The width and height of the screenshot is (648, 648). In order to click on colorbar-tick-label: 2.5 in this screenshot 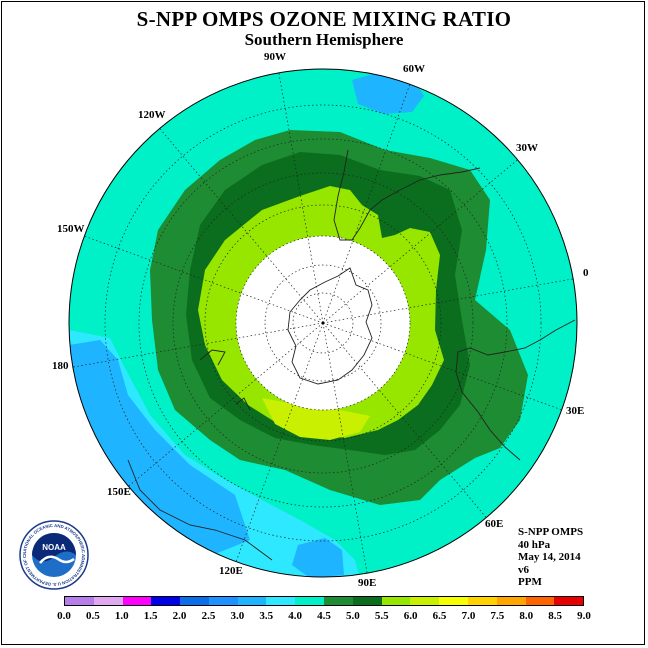, I will do `click(208, 616)`.